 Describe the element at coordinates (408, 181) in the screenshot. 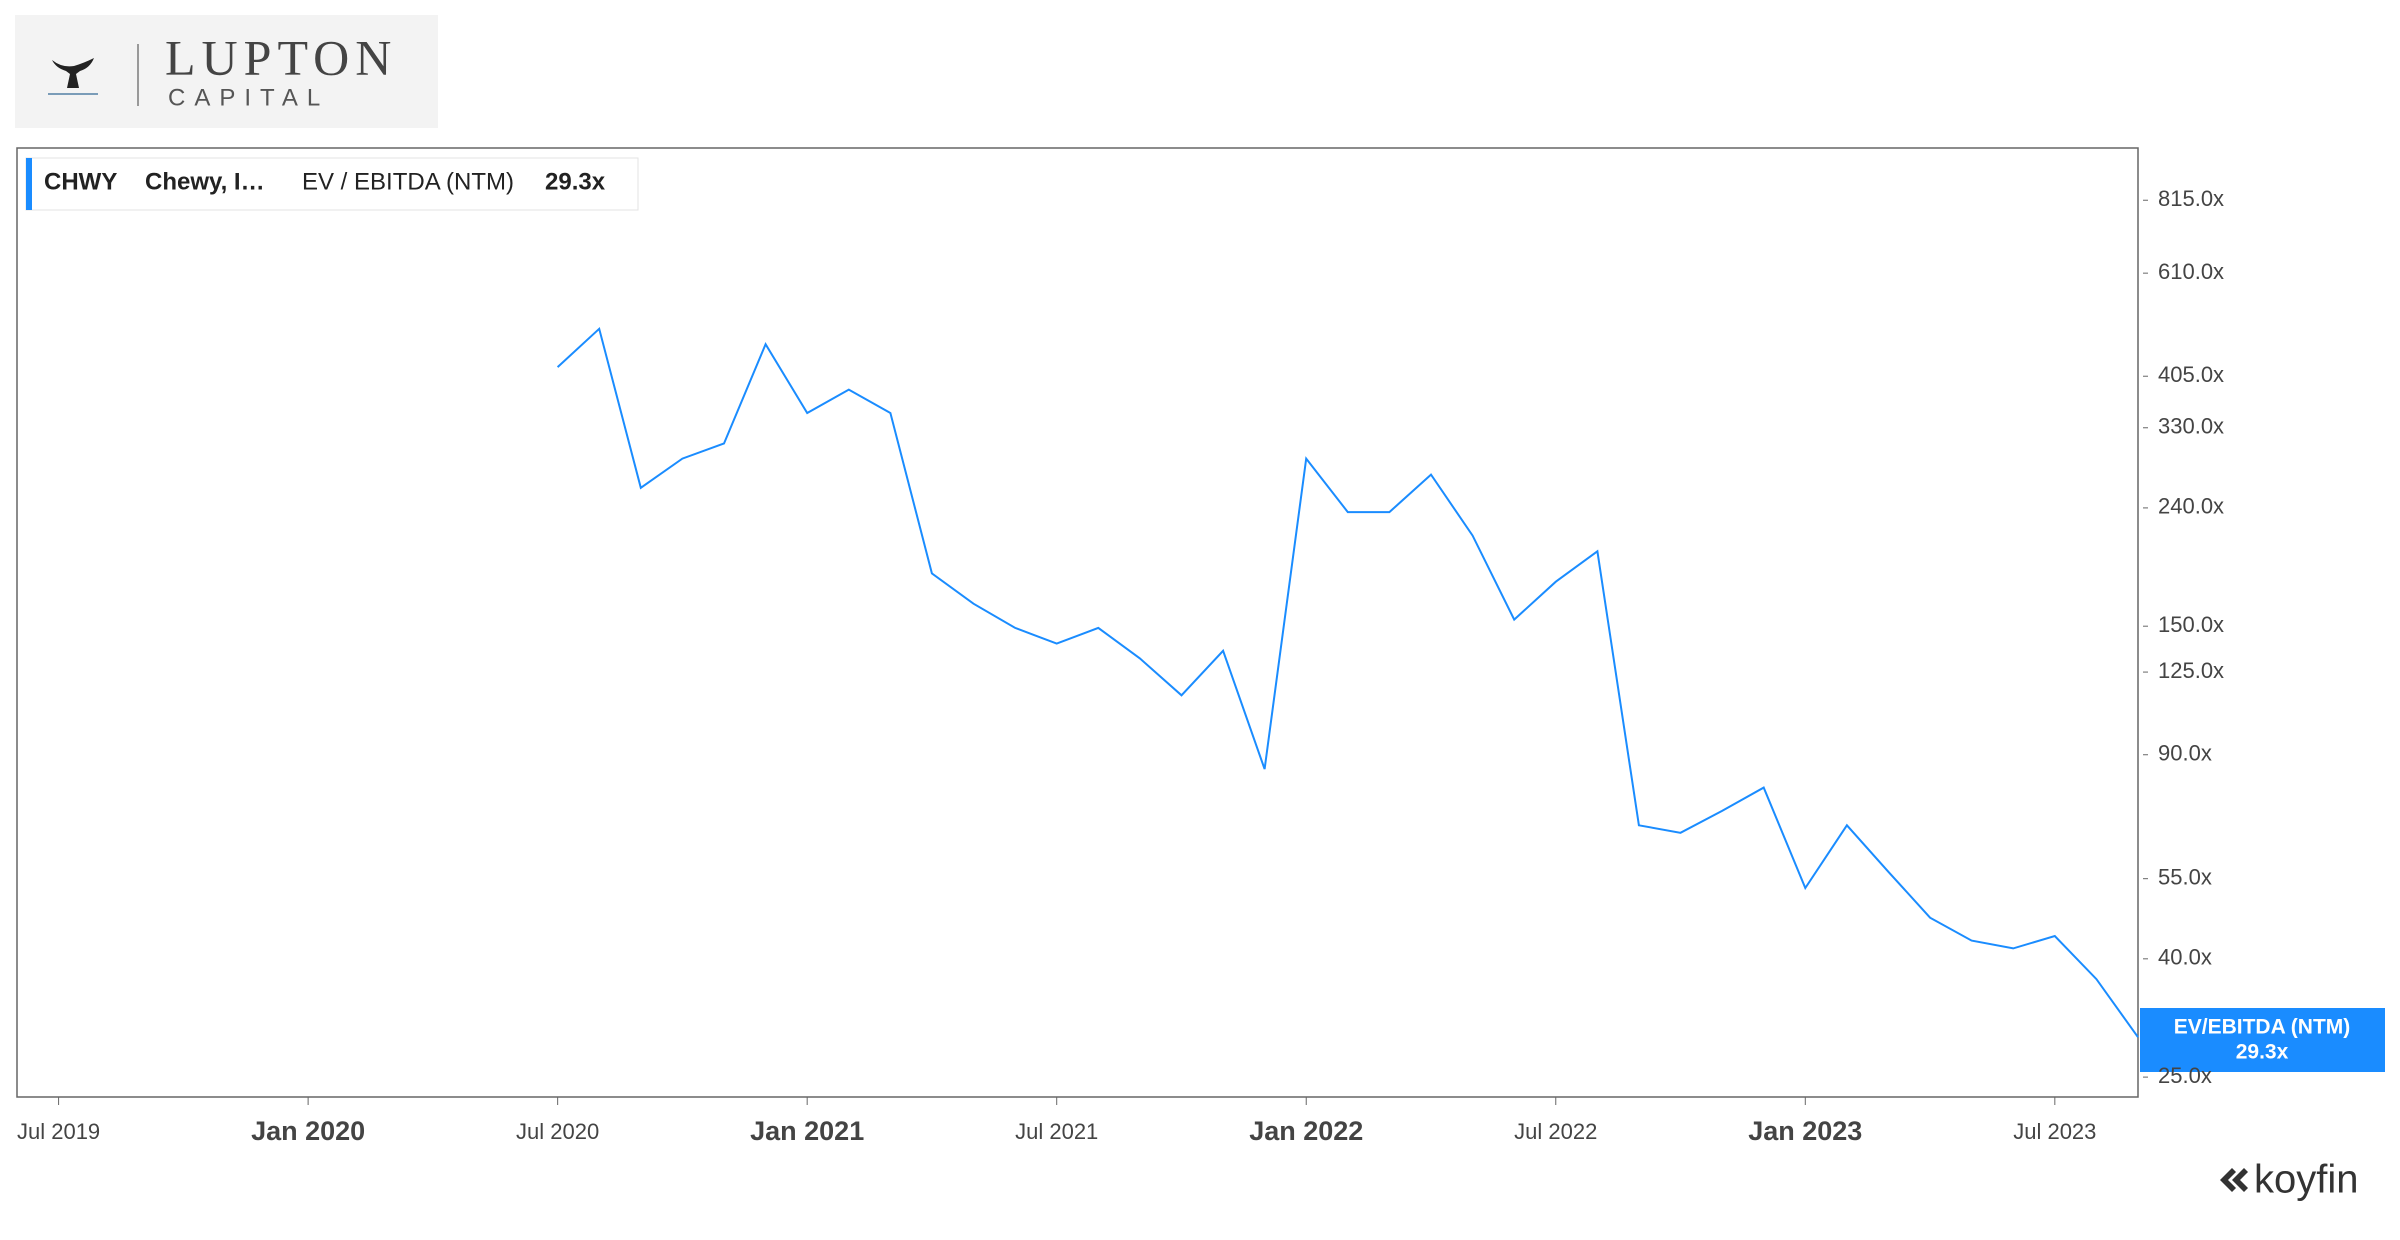

I see `legend-entry: EV / EBITDA (NTM)` at that location.